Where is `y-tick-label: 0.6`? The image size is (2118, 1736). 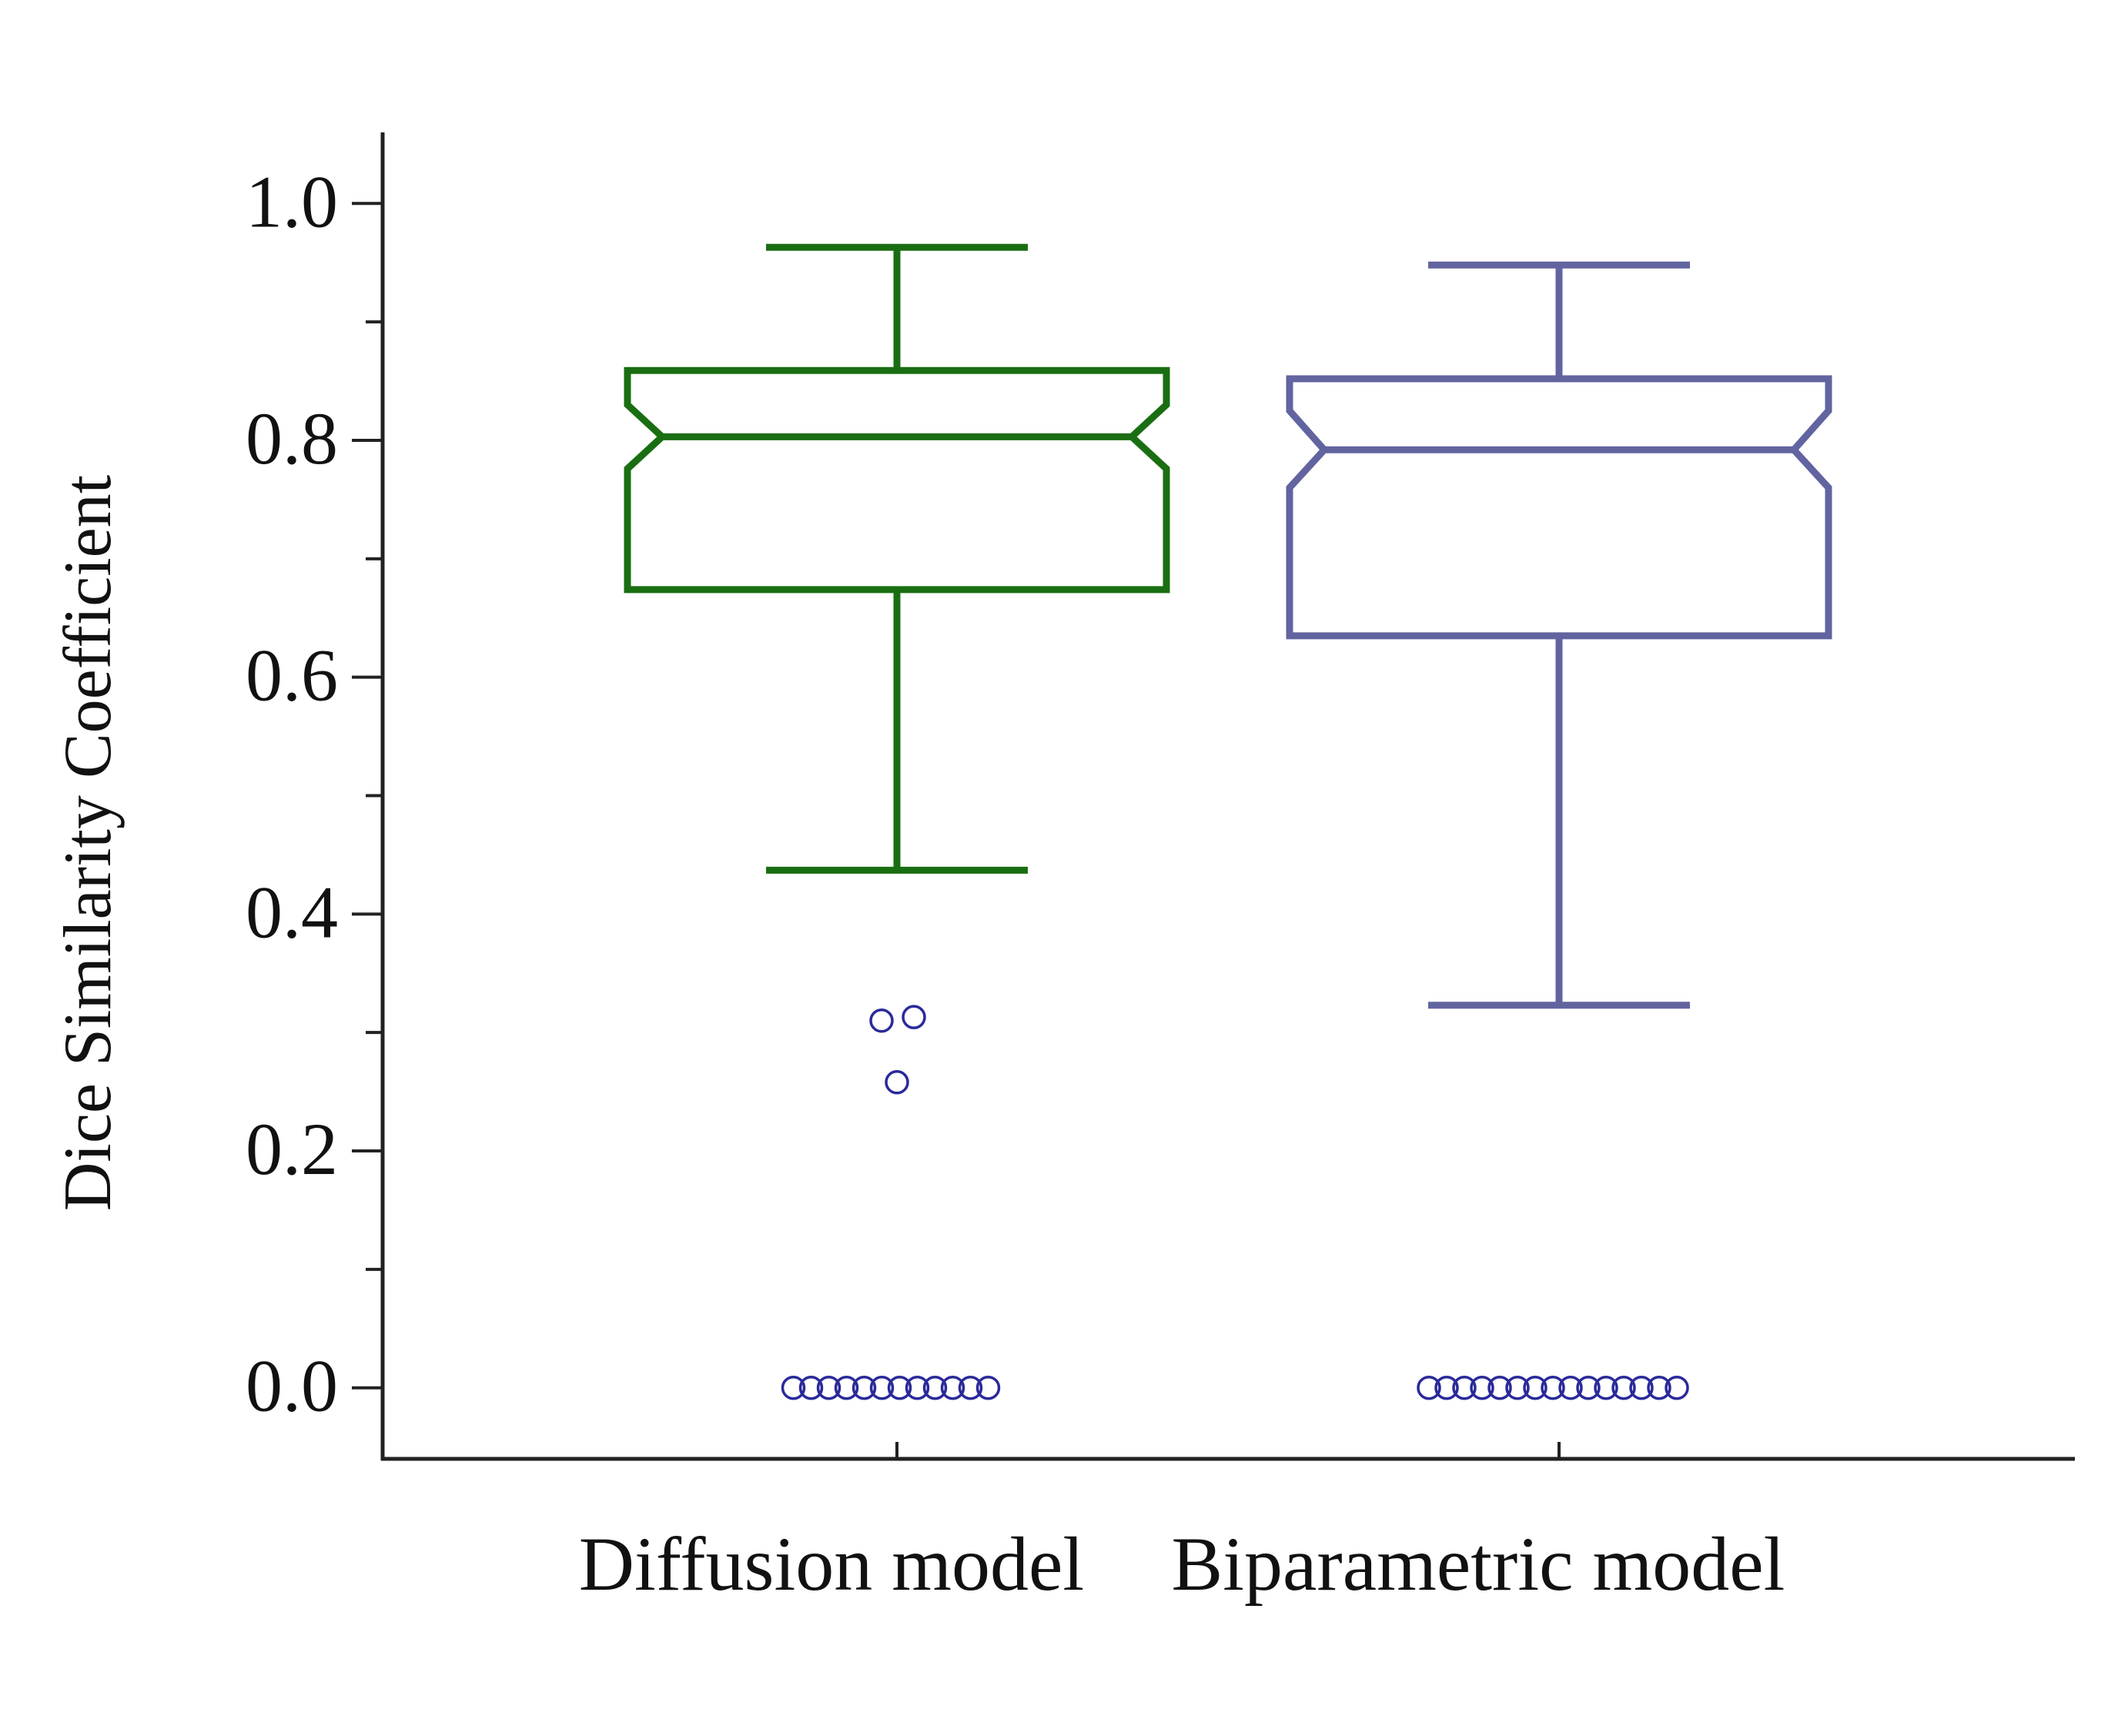
y-tick-label: 0.6 is located at coordinates (292, 675).